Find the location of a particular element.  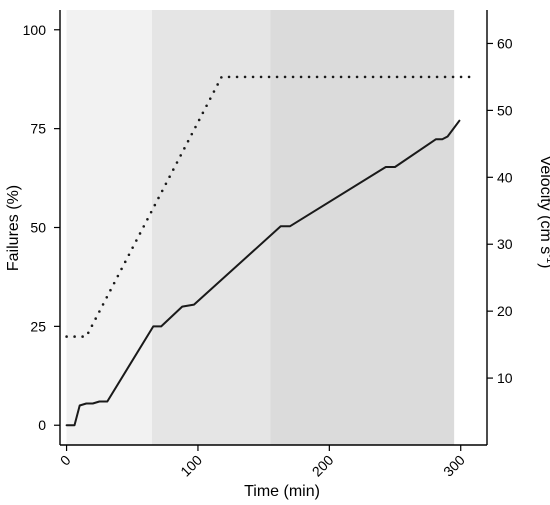

y-right-tick-label-10: 10 is located at coordinates (505, 378).